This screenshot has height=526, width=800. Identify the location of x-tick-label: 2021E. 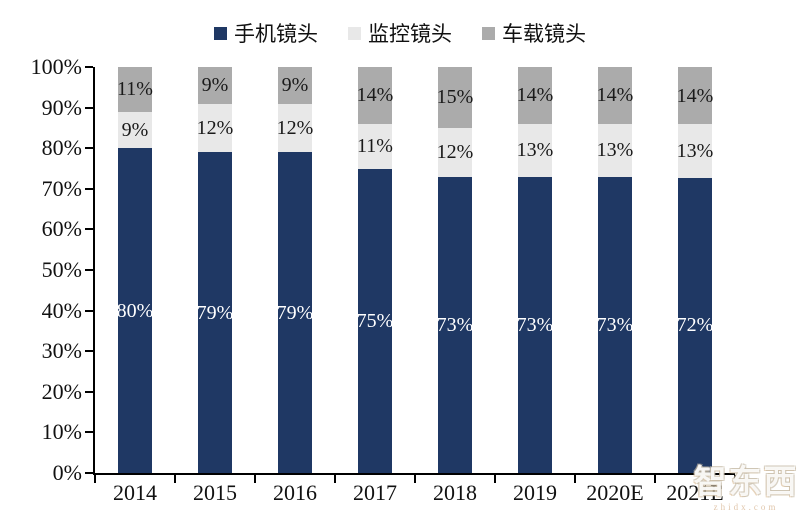
(695, 492).